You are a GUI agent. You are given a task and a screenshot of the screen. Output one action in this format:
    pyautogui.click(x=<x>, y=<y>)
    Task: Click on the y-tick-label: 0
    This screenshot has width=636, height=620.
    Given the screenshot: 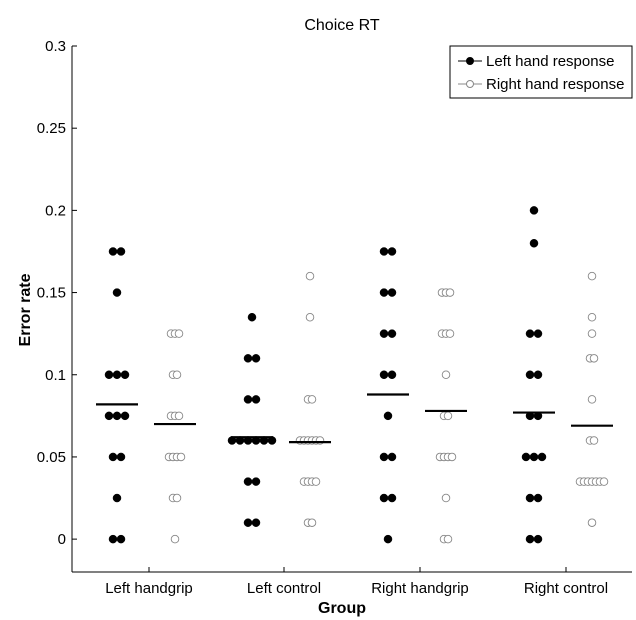 What is the action you would take?
    pyautogui.click(x=62, y=539)
    